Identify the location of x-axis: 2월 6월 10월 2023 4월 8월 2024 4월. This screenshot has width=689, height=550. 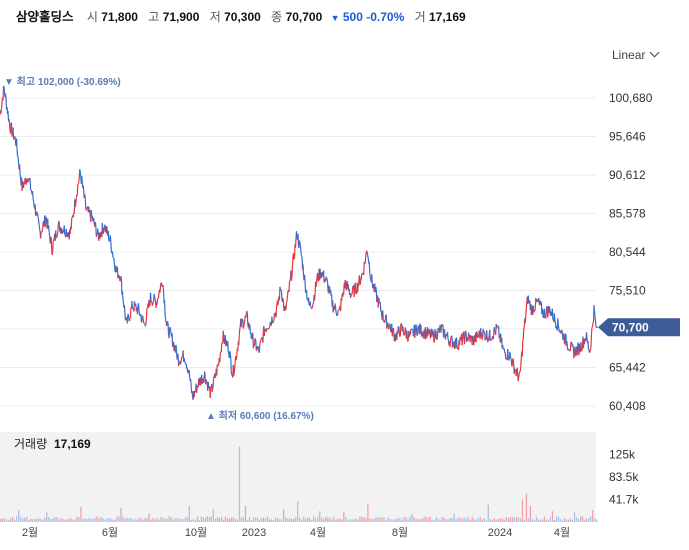
(296, 532).